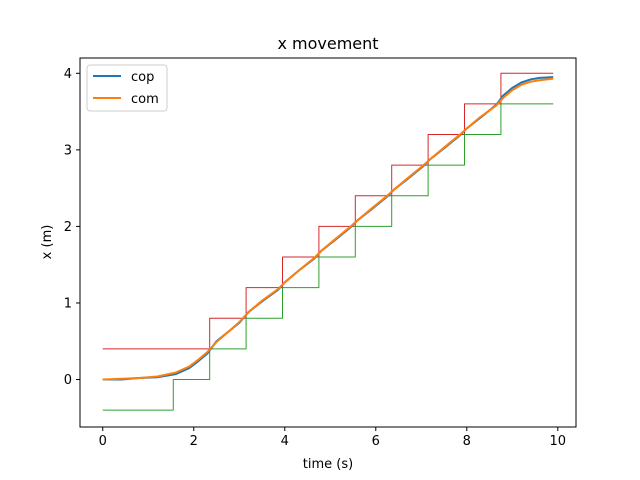 Image resolution: width=640 pixels, height=480 pixels. I want to click on x-tick-label: 0, so click(103, 441).